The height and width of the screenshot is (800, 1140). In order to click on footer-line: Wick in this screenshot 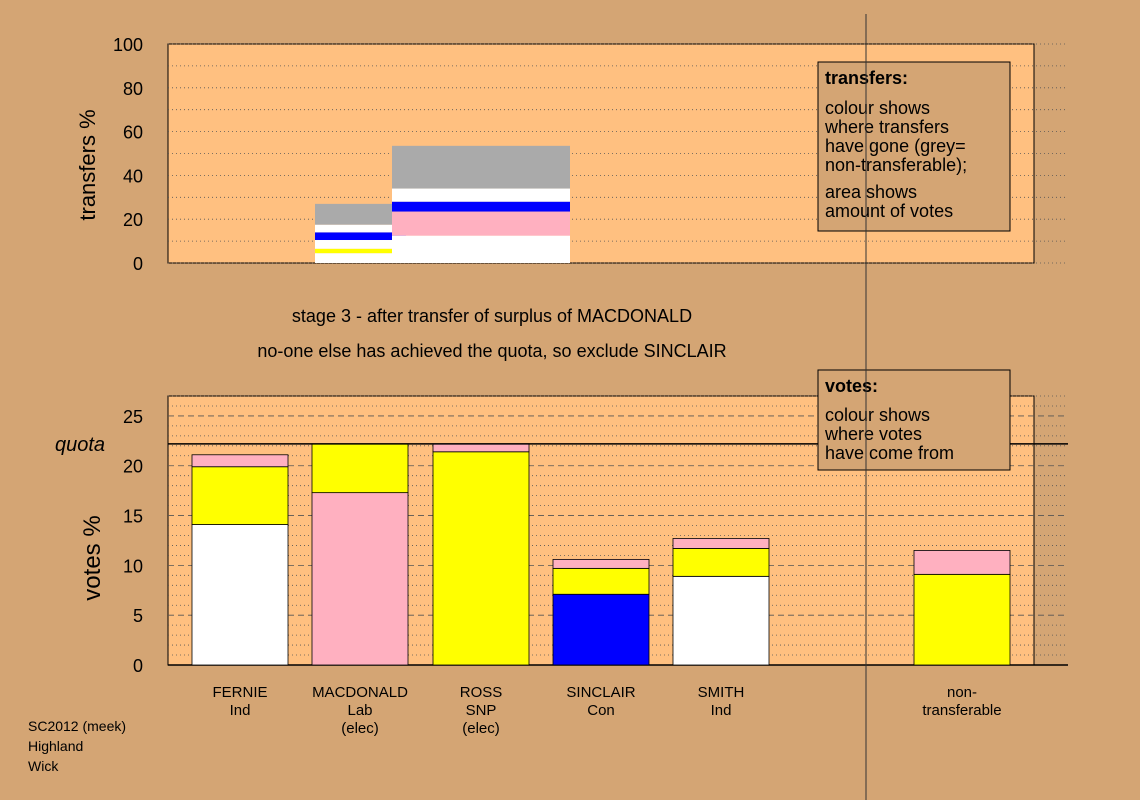, I will do `click(43, 766)`.